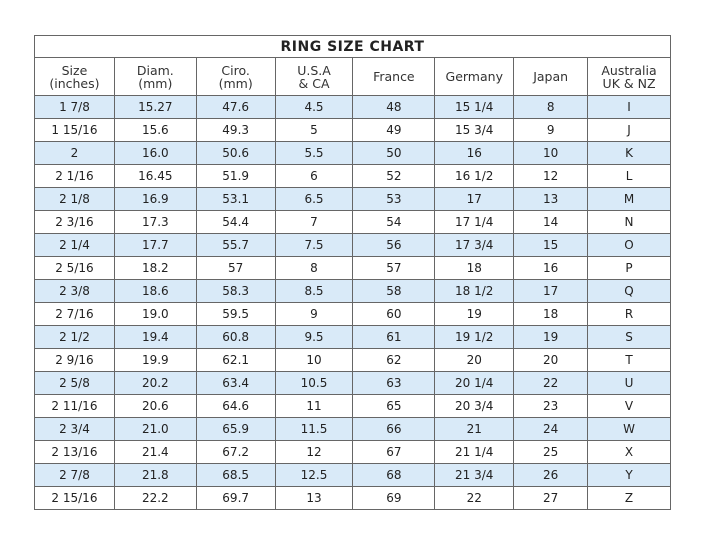  I want to click on table-cell: 4.5, so click(314, 107).